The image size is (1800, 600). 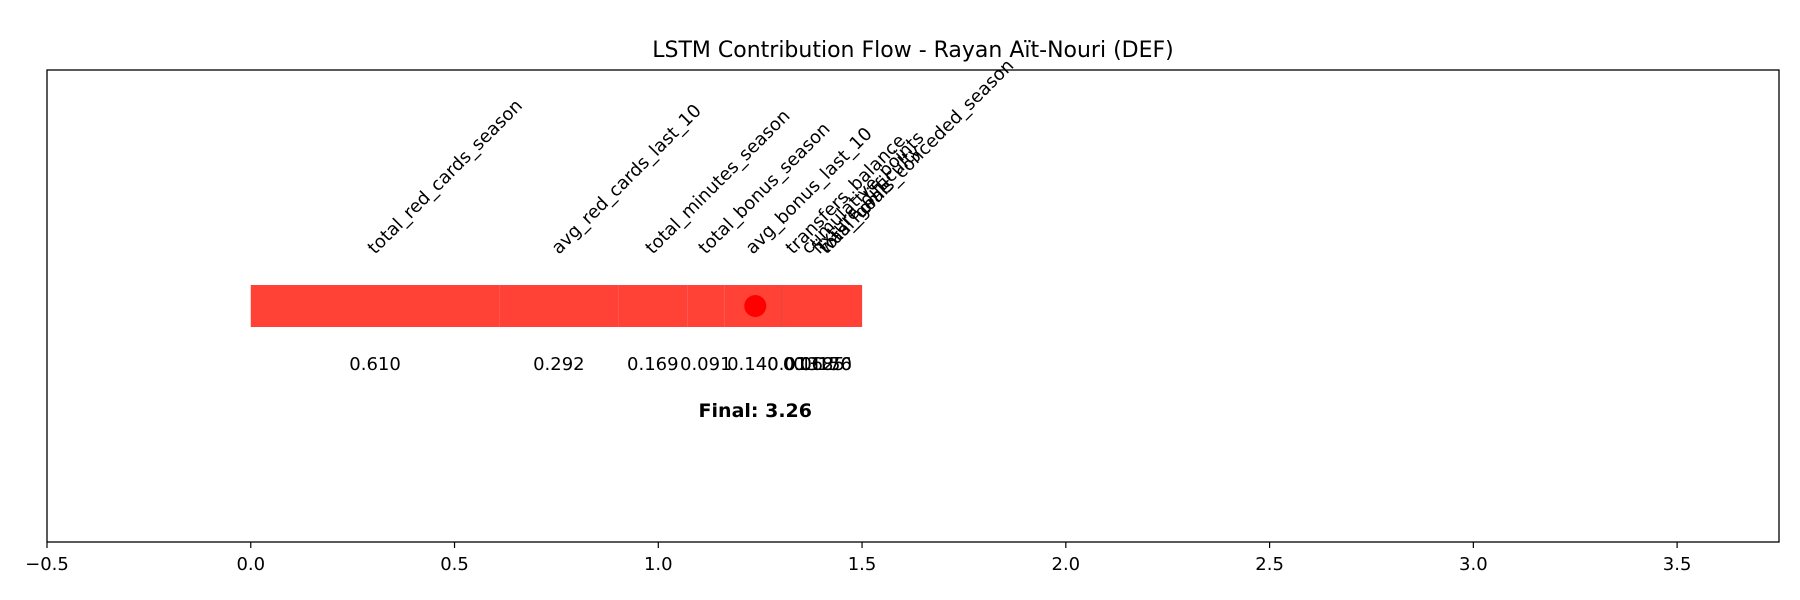 I want to click on value-label: 0.162, so click(x=809, y=364).